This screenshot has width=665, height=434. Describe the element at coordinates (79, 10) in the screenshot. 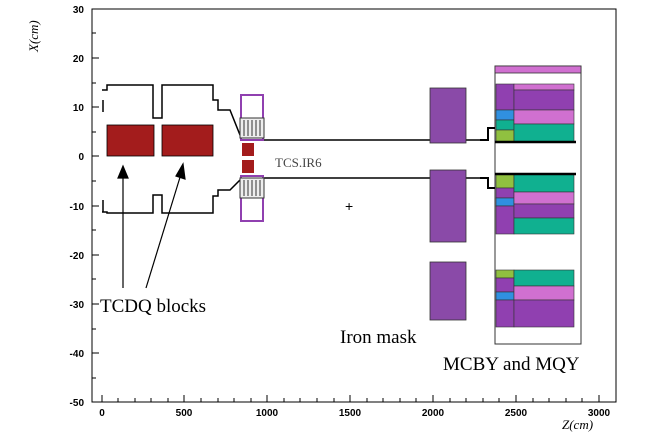

I see `y-tick-label: 30` at that location.